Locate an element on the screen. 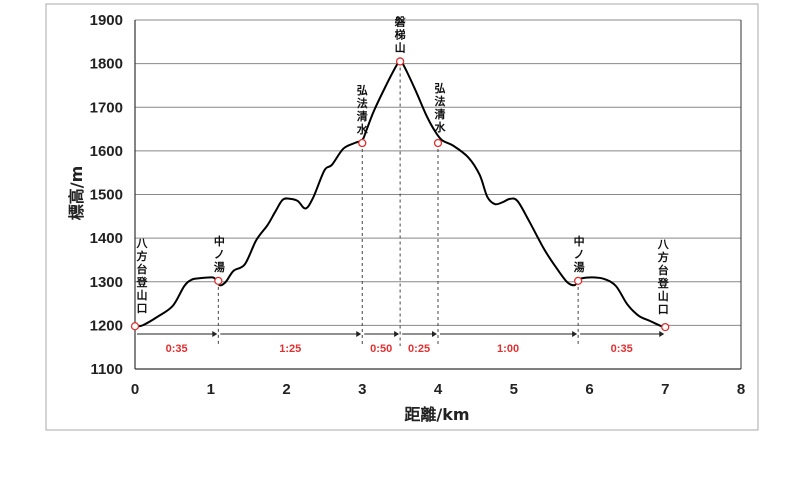 This screenshot has height=498, width=800. y-tick-label: 1100 is located at coordinates (106, 369).